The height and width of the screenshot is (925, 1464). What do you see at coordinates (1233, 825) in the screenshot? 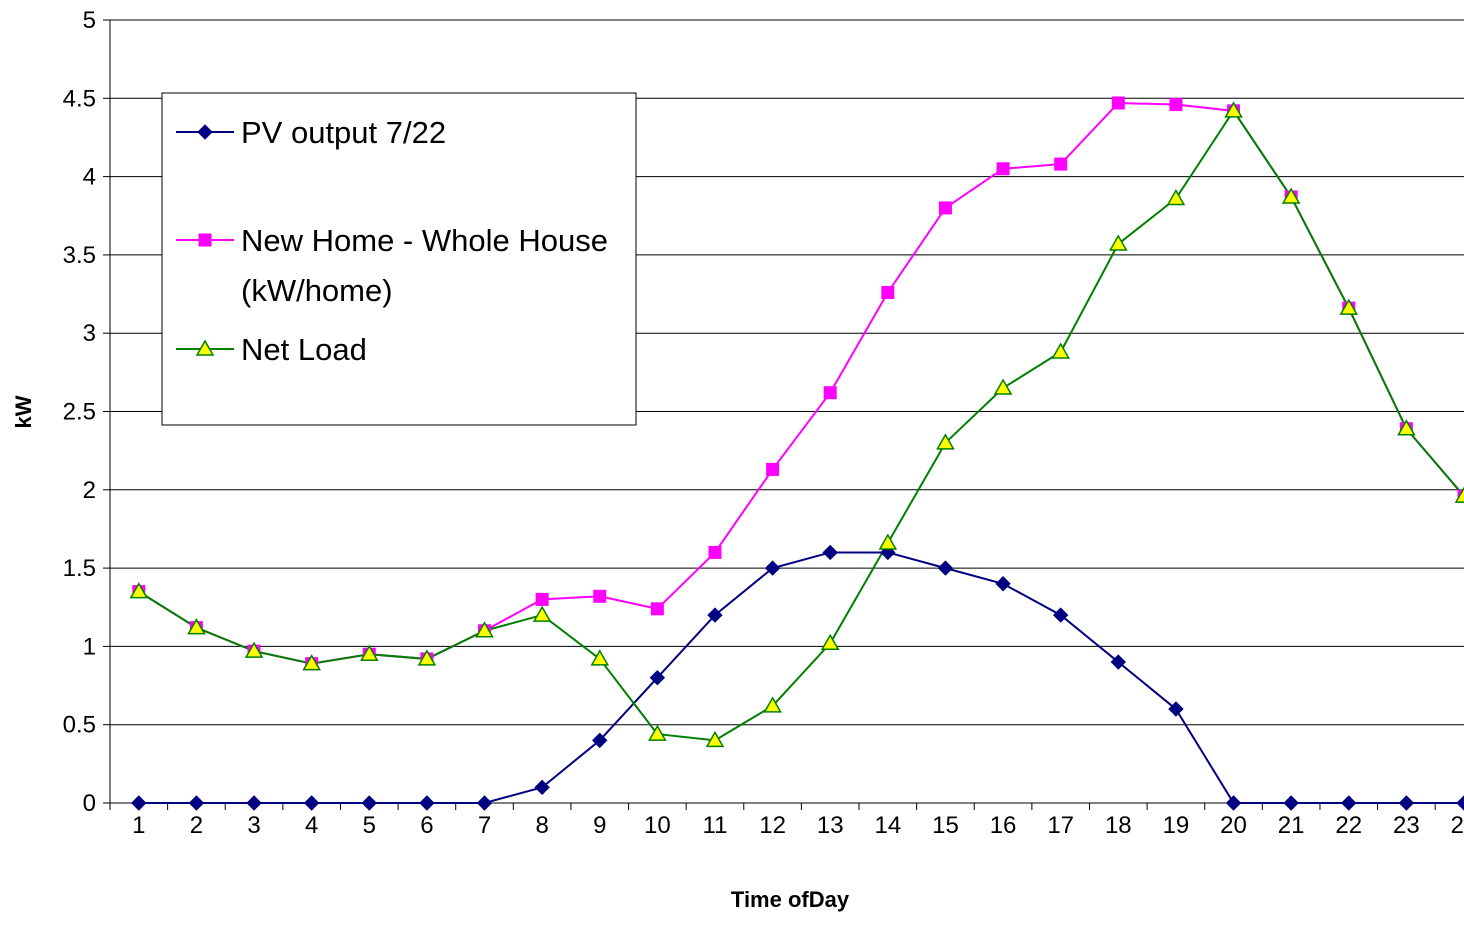
I see `x-tick-label: 20` at bounding box center [1233, 825].